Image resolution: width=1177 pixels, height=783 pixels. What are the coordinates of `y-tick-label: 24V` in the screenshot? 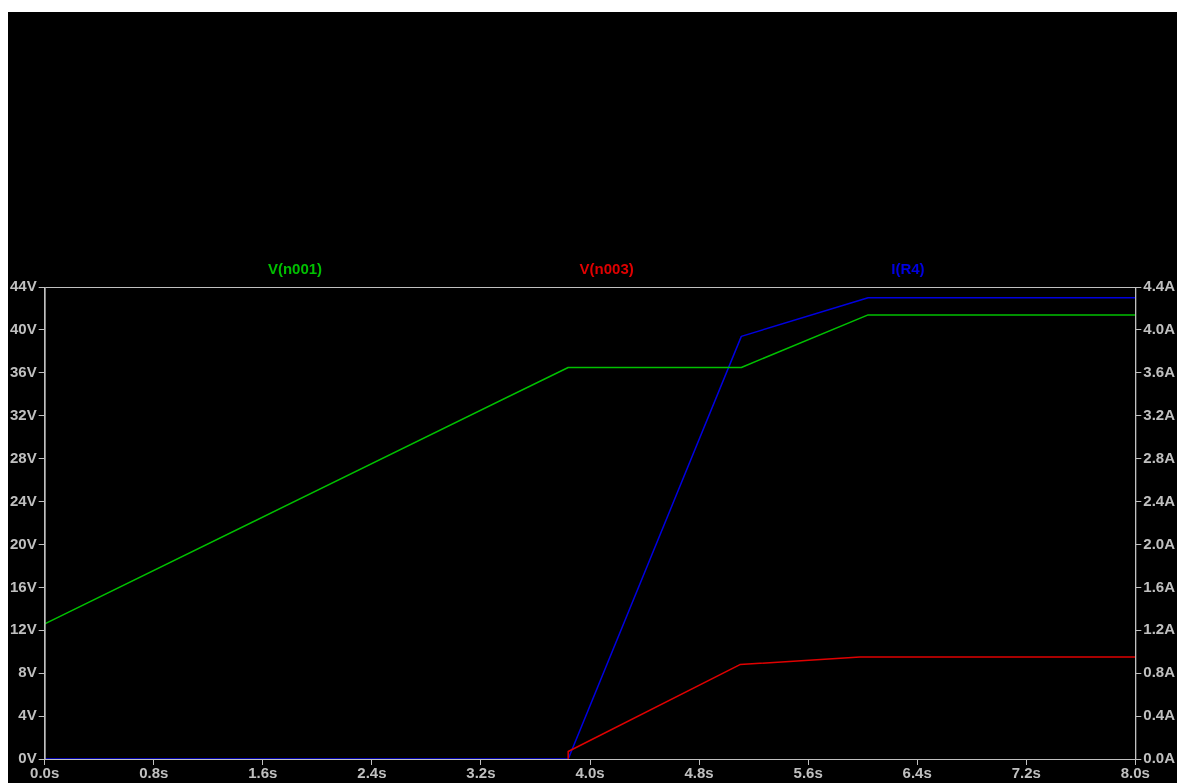 It's located at (23, 500).